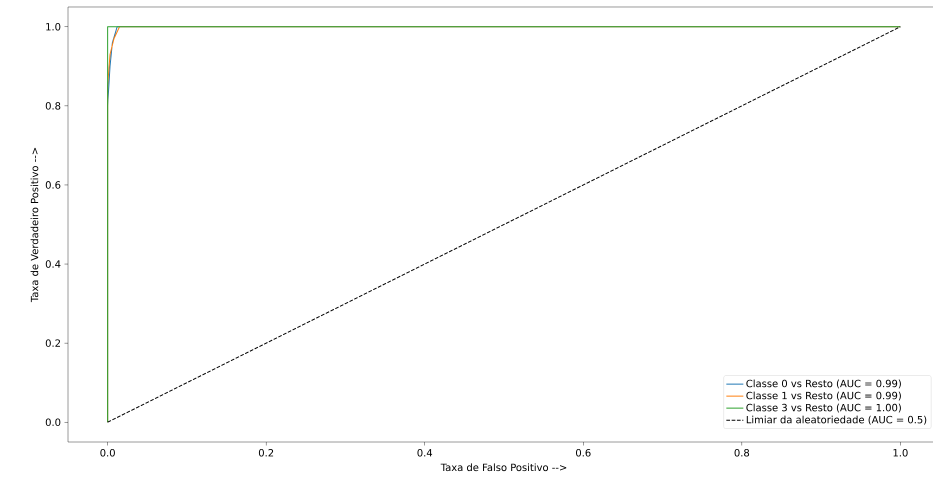  I want to click on legend-label: Limiar da aleatoriedade (AUC = 0.5), so click(836, 420).